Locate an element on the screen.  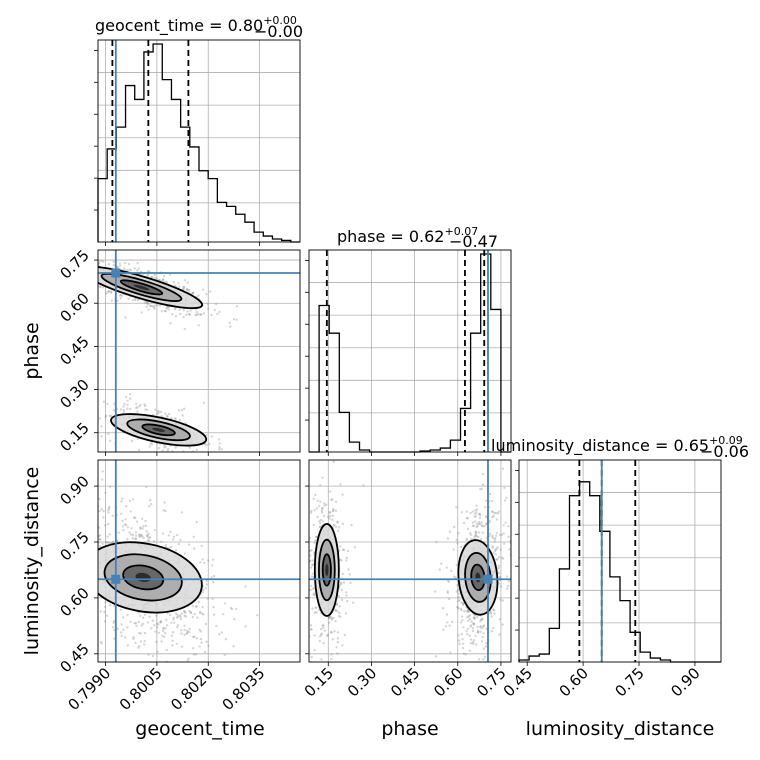
xlabel-phase: phase is located at coordinates (409, 729).